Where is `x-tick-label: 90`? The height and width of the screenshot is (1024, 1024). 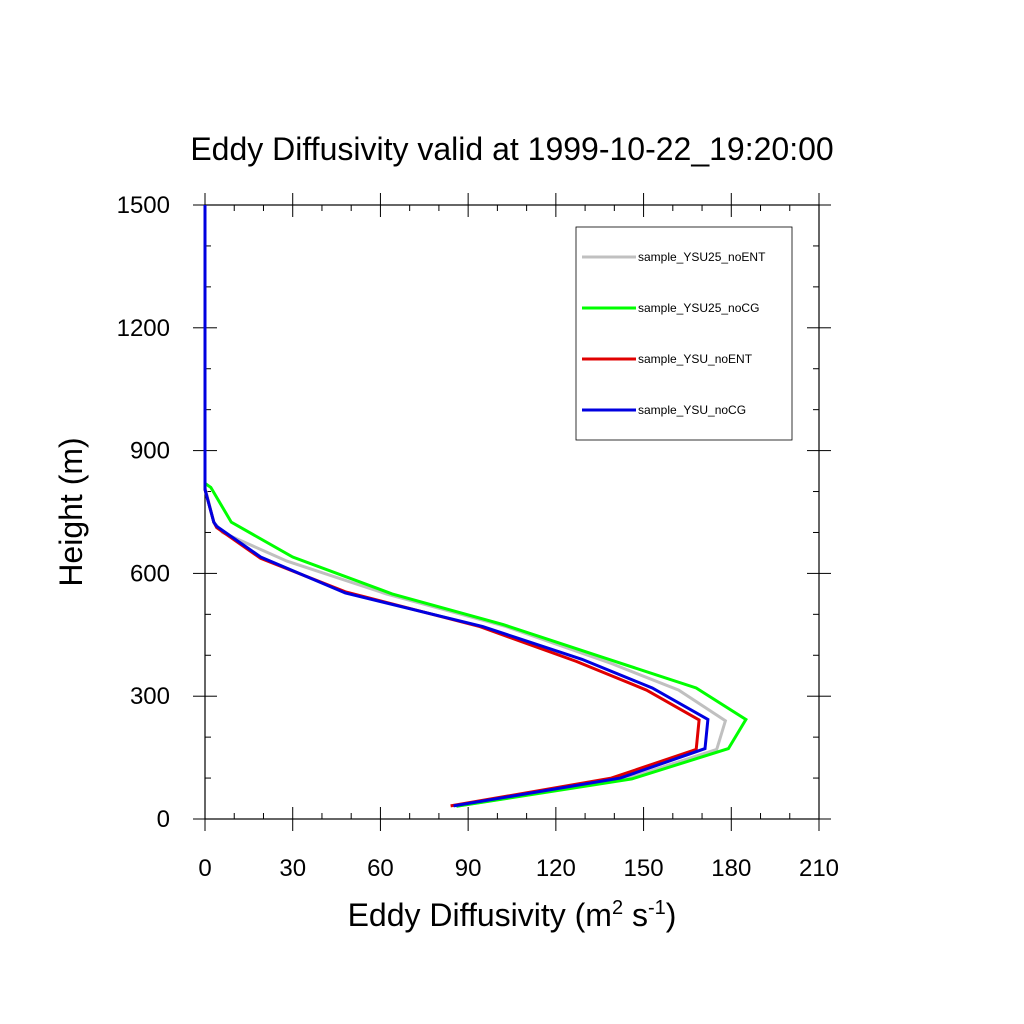 x-tick-label: 90 is located at coordinates (468, 868).